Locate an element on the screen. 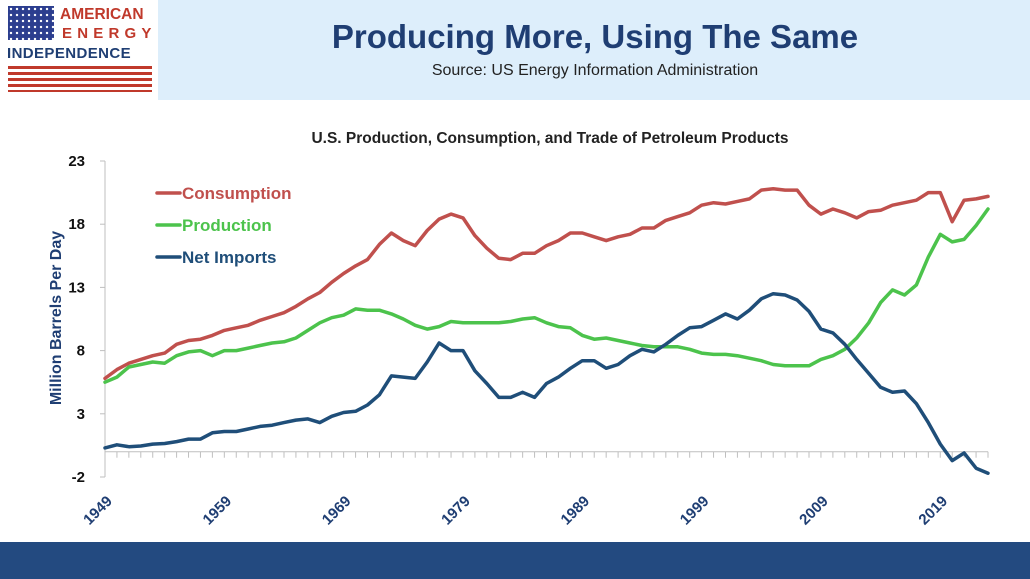 The width and height of the screenshot is (1030, 579). x-tick-label: 1979 is located at coordinates (456, 511).